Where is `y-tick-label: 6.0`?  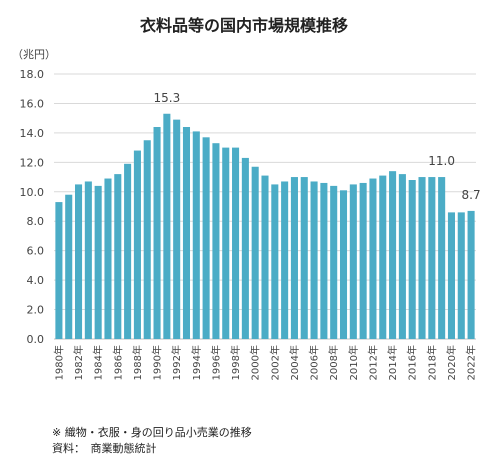
y-tick-label: 6.0 is located at coordinates (36, 251).